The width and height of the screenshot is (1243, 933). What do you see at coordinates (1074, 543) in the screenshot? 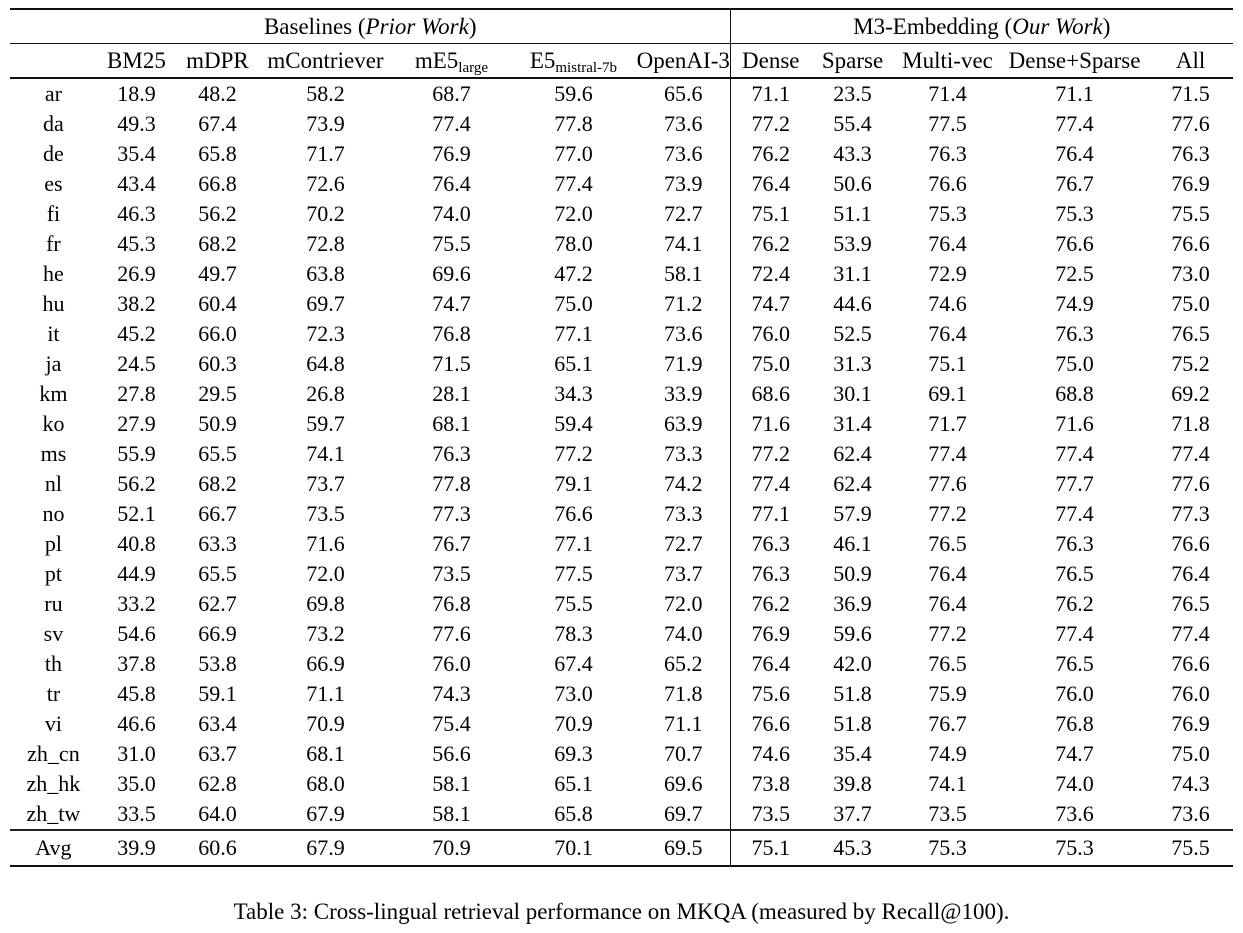
I see `value-cell: 76.3` at bounding box center [1074, 543].